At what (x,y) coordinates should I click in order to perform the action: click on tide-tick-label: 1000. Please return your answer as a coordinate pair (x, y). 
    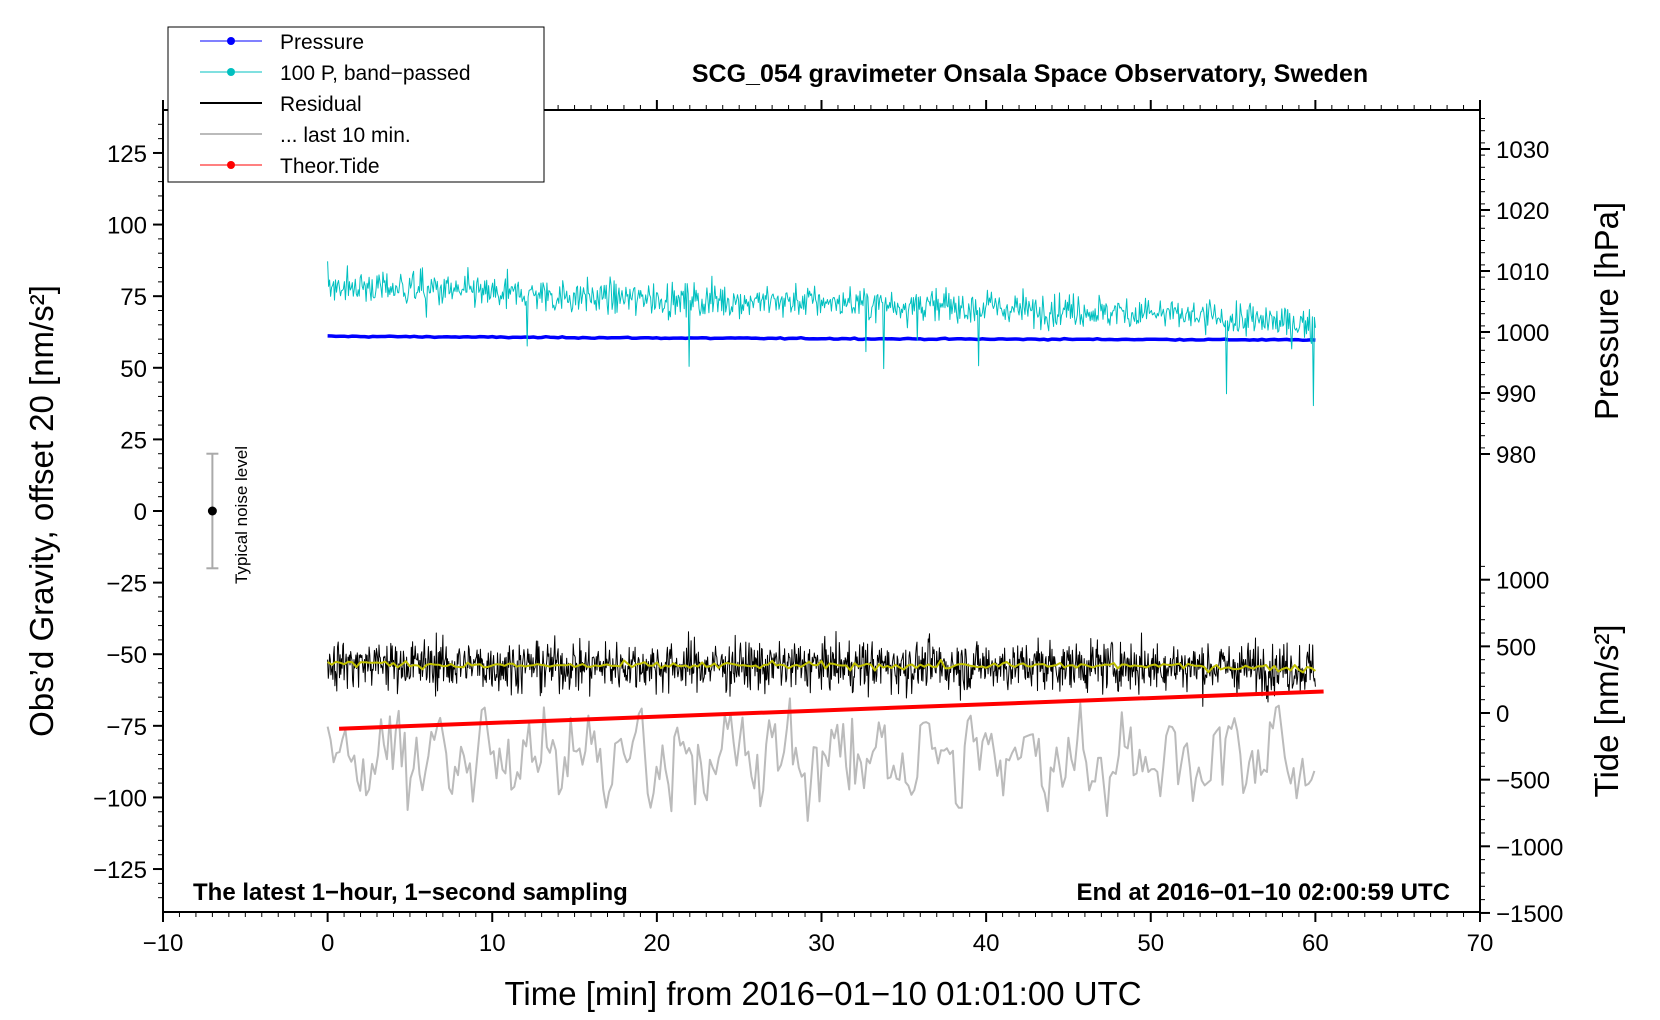
    Looking at the image, I should click on (1522, 581).